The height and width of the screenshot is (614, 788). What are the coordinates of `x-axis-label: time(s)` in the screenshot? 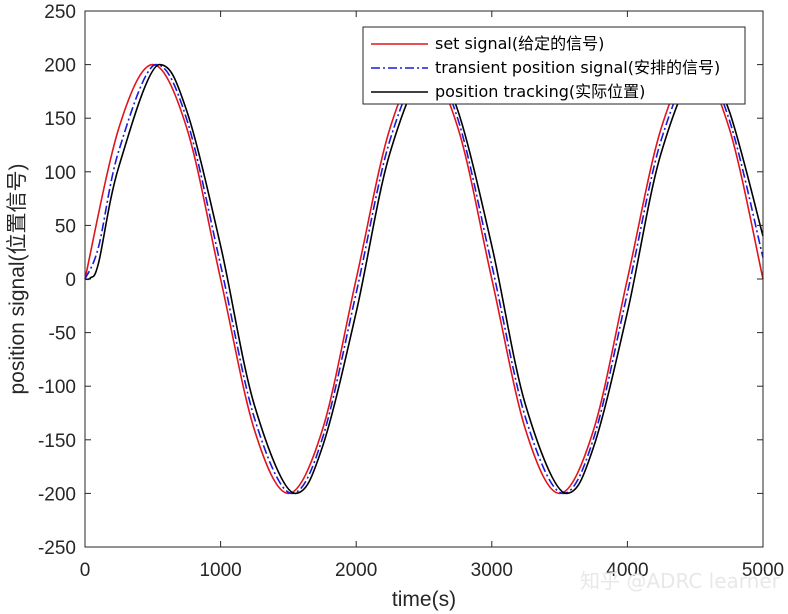 It's located at (424, 599).